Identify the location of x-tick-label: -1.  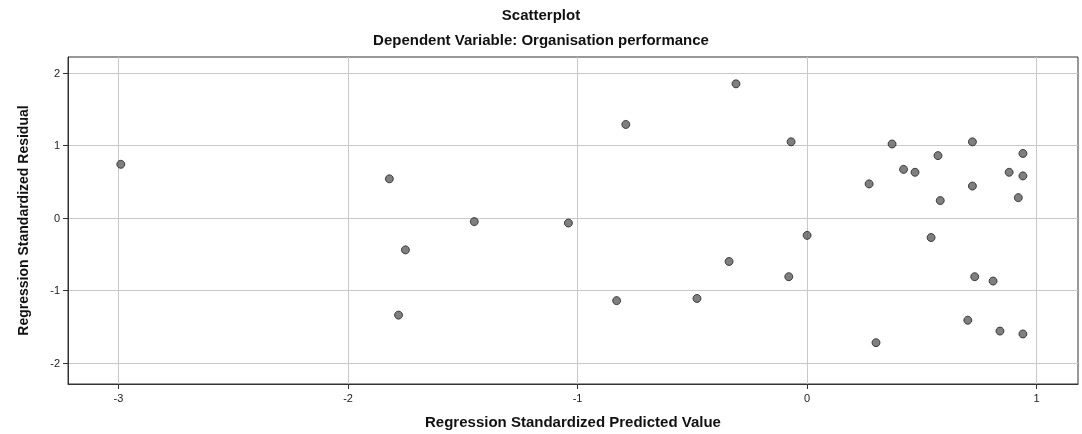
(577, 397).